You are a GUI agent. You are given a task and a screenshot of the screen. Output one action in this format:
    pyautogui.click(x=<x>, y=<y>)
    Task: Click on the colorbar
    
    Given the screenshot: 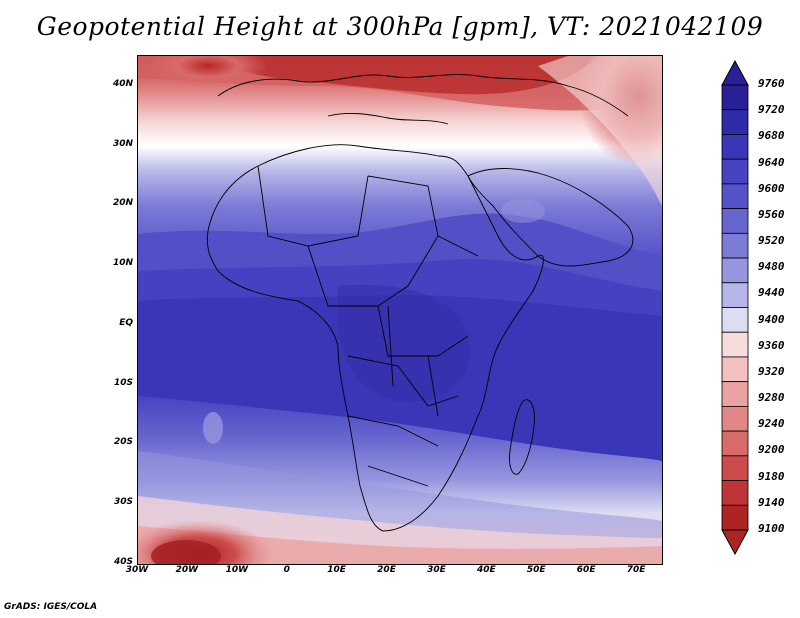 What is the action you would take?
    pyautogui.click(x=735, y=307)
    